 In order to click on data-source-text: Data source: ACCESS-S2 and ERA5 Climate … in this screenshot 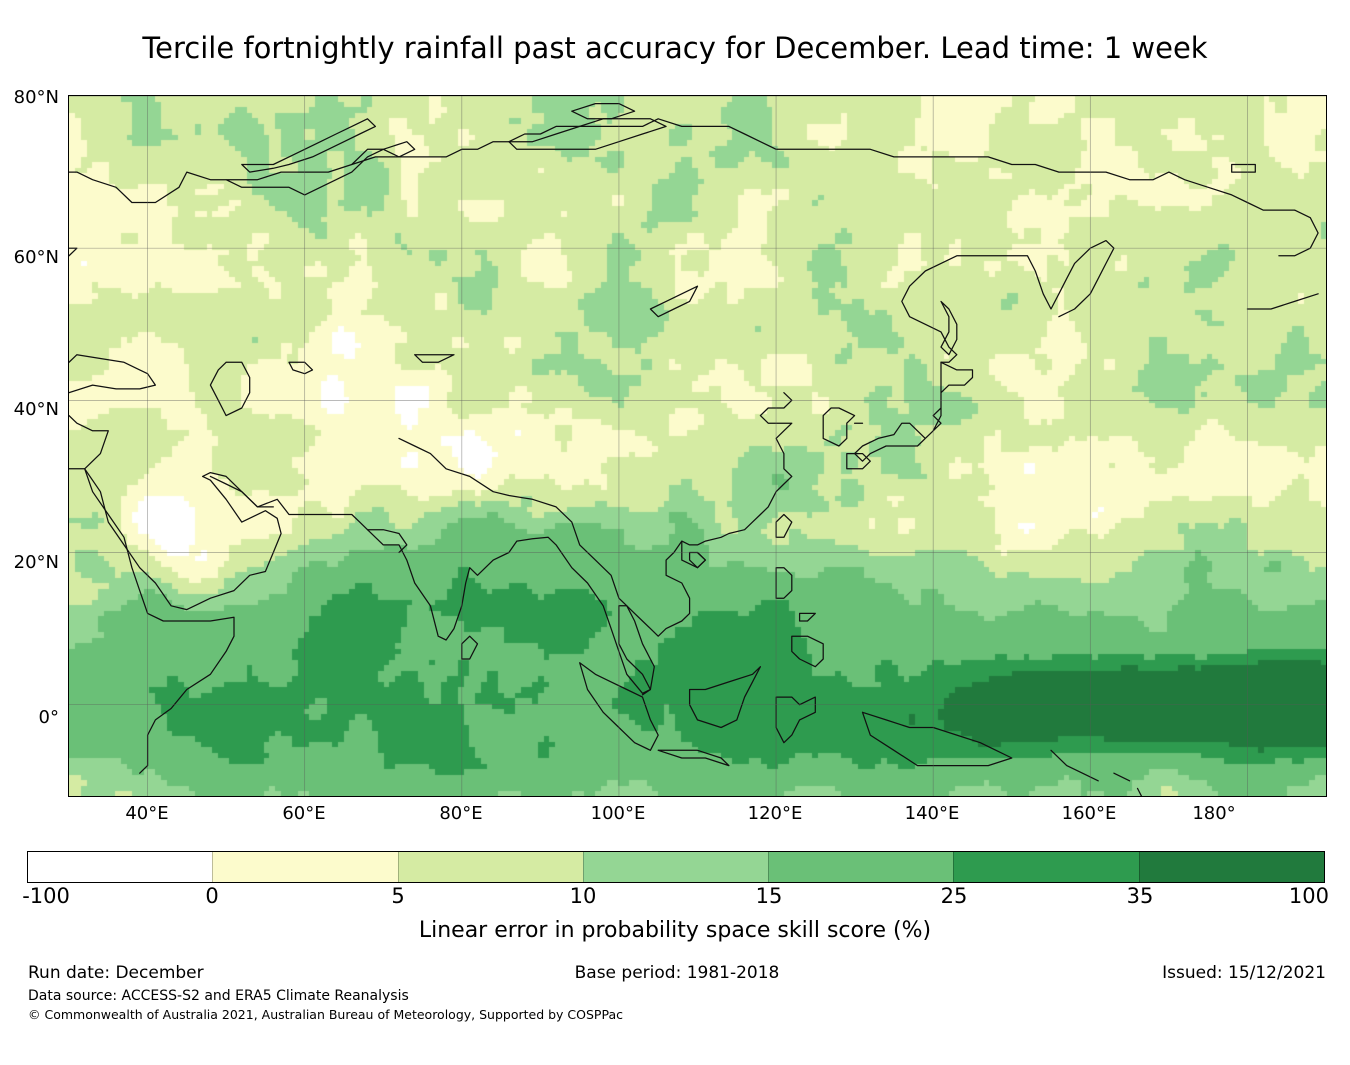, I will do `click(218, 996)`.